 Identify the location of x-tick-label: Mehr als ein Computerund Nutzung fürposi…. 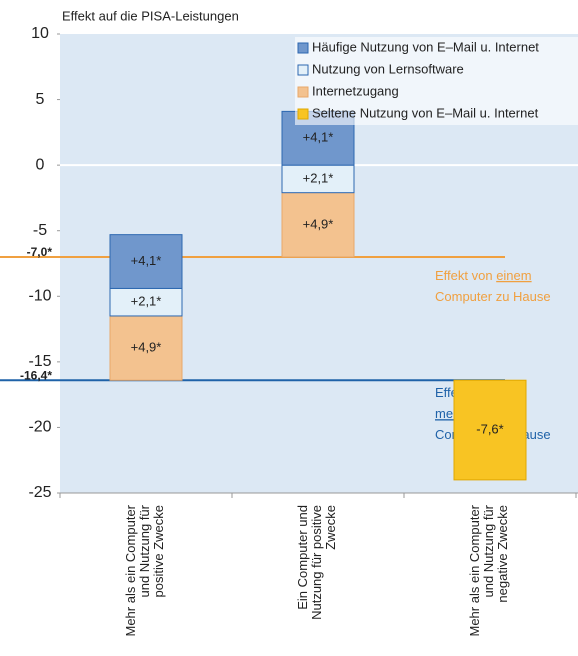
(144, 570).